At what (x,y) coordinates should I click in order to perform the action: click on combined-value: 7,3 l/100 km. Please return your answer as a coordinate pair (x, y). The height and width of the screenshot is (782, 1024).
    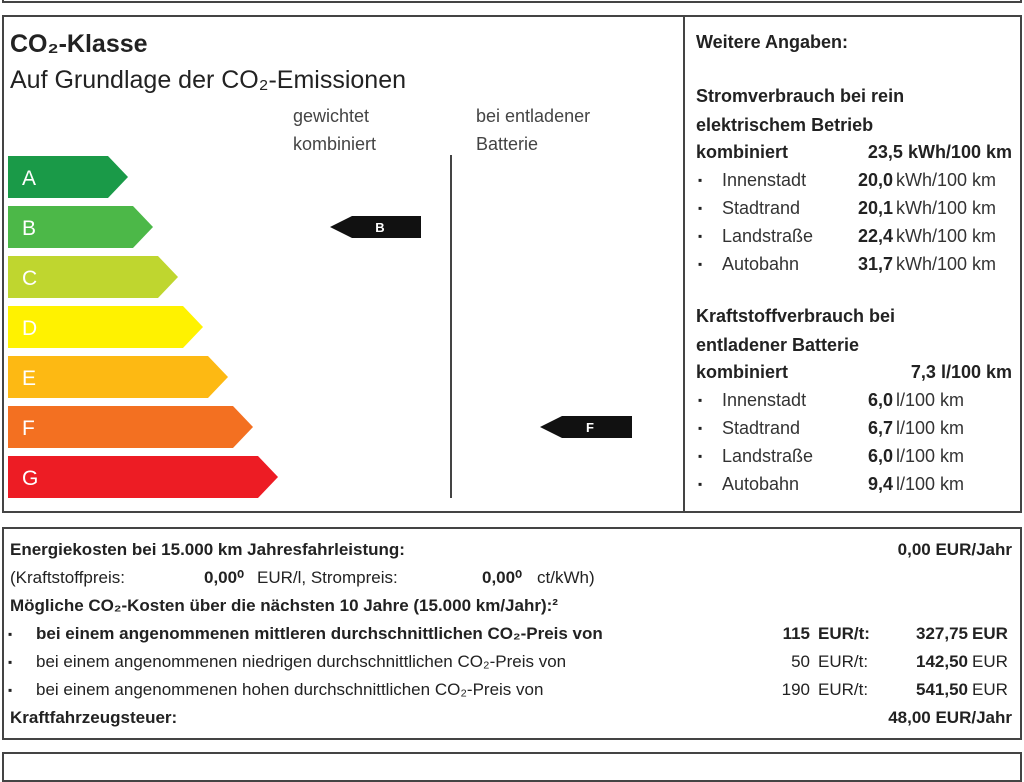
    Looking at the image, I should click on (961, 372).